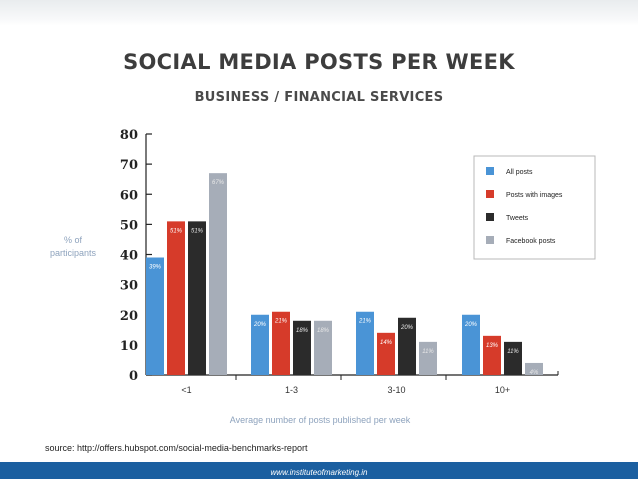  Describe the element at coordinates (492, 346) in the screenshot. I see `bar-value-label: 13%` at that location.